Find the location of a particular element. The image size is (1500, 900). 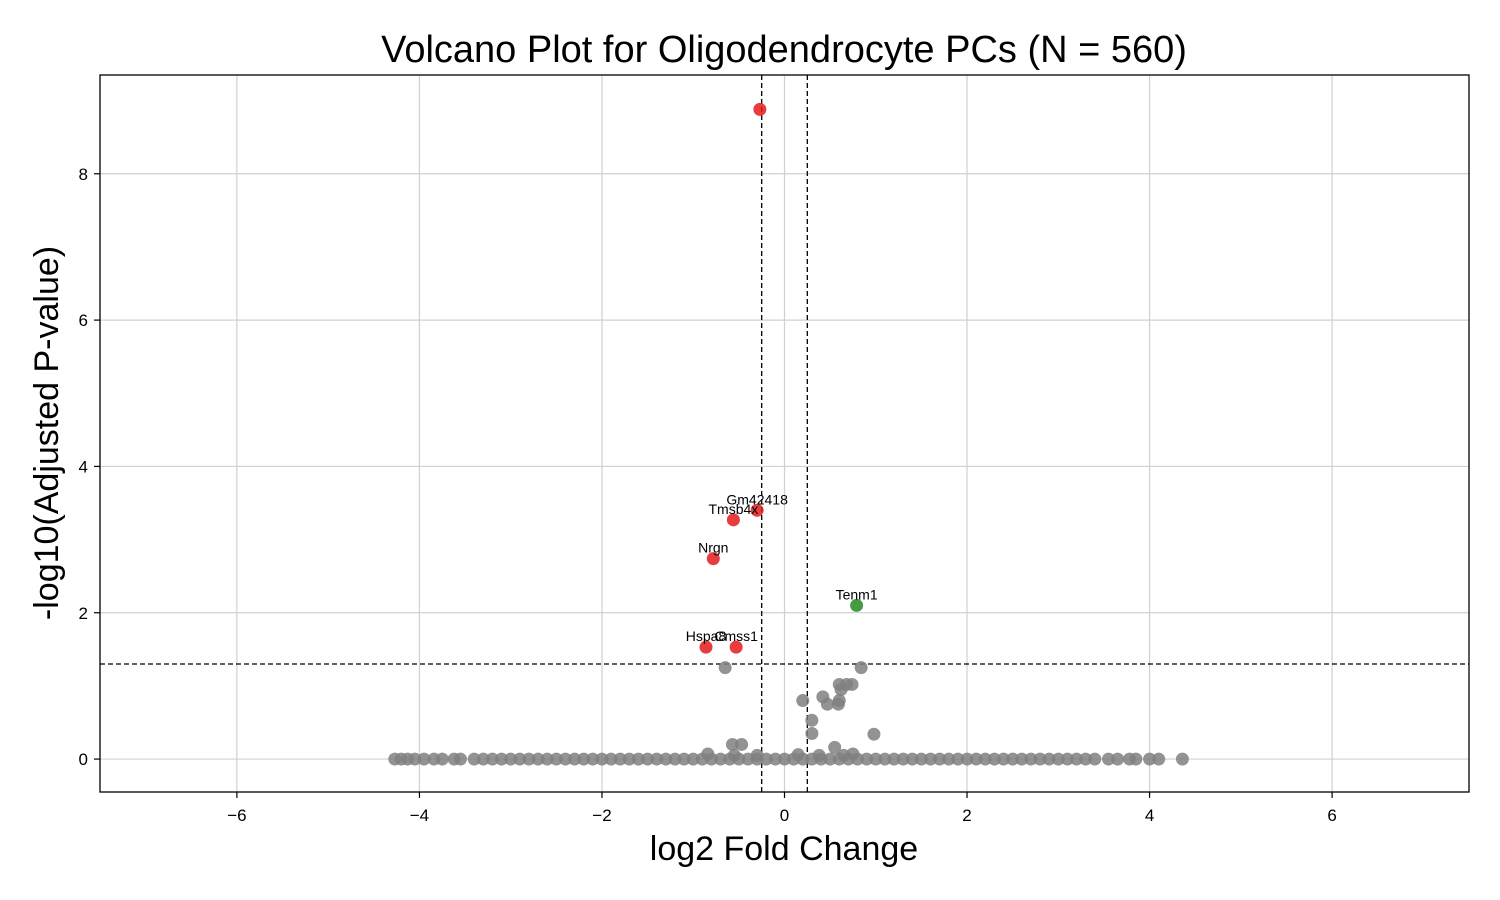

y-tick-label: 8 is located at coordinates (83, 174).